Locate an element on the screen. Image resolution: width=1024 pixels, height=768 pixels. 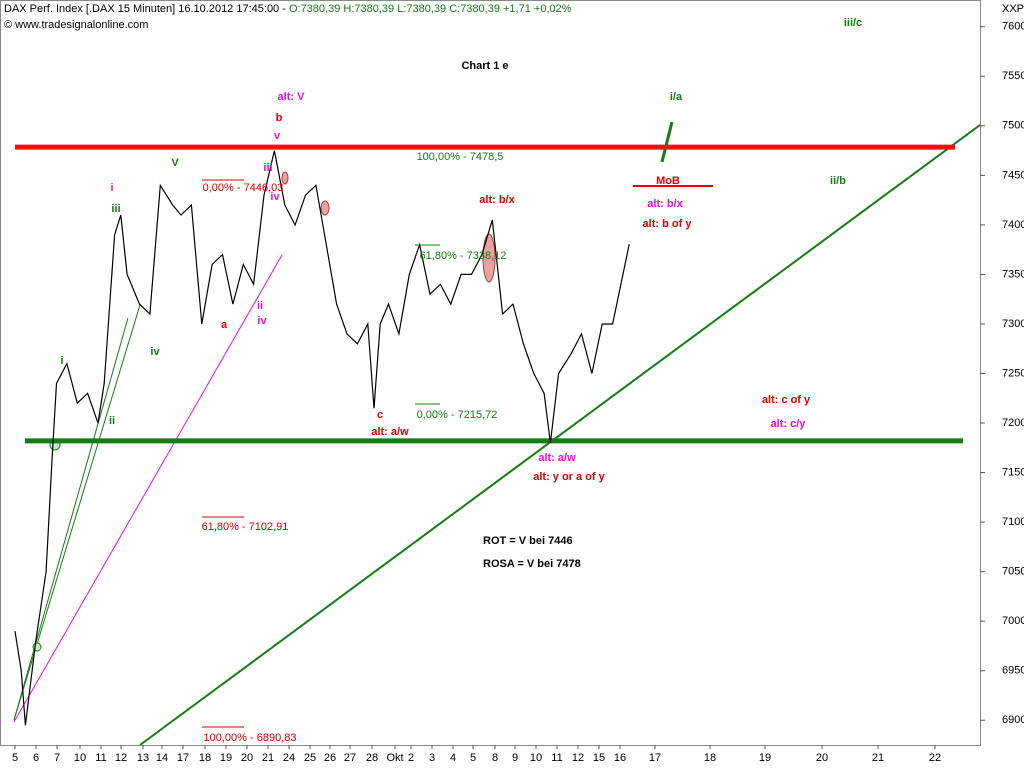
annotation: alt: y or a of y is located at coordinates (569, 477).